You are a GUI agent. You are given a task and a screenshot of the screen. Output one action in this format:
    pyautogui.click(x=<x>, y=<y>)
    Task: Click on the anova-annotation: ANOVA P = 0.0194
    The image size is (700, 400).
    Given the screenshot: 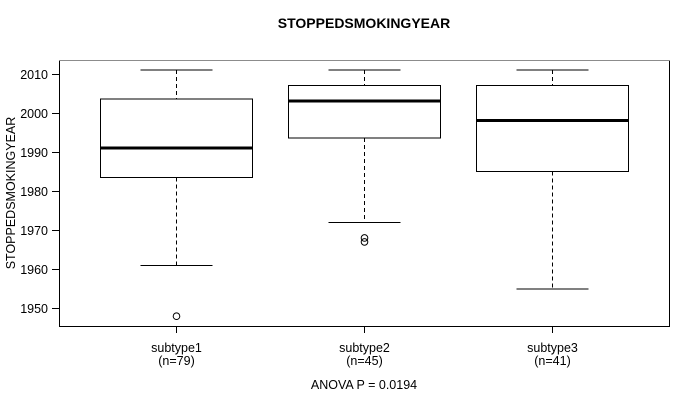 What is the action you would take?
    pyautogui.click(x=364, y=385)
    